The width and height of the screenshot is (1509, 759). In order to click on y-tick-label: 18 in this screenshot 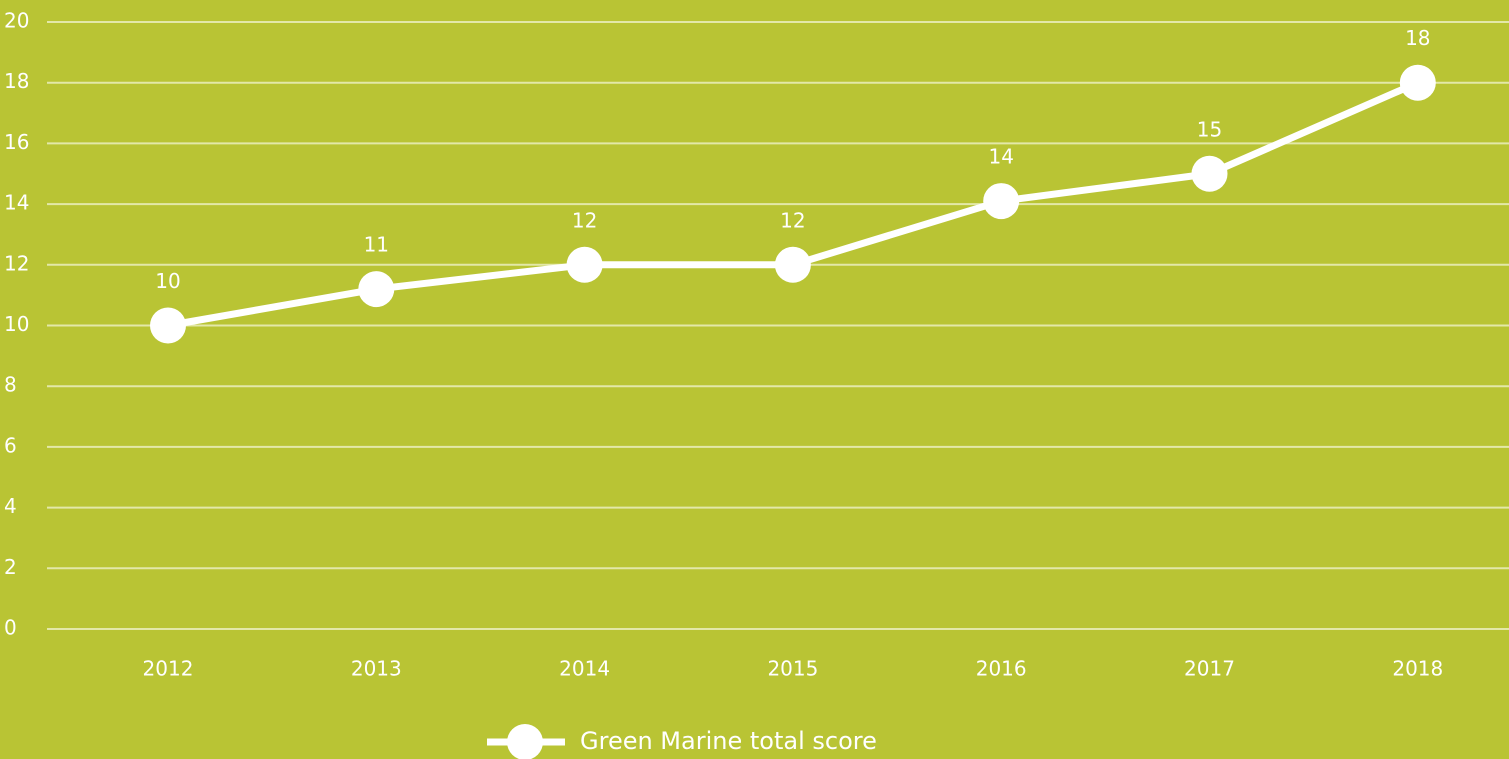, I will do `click(16, 81)`.